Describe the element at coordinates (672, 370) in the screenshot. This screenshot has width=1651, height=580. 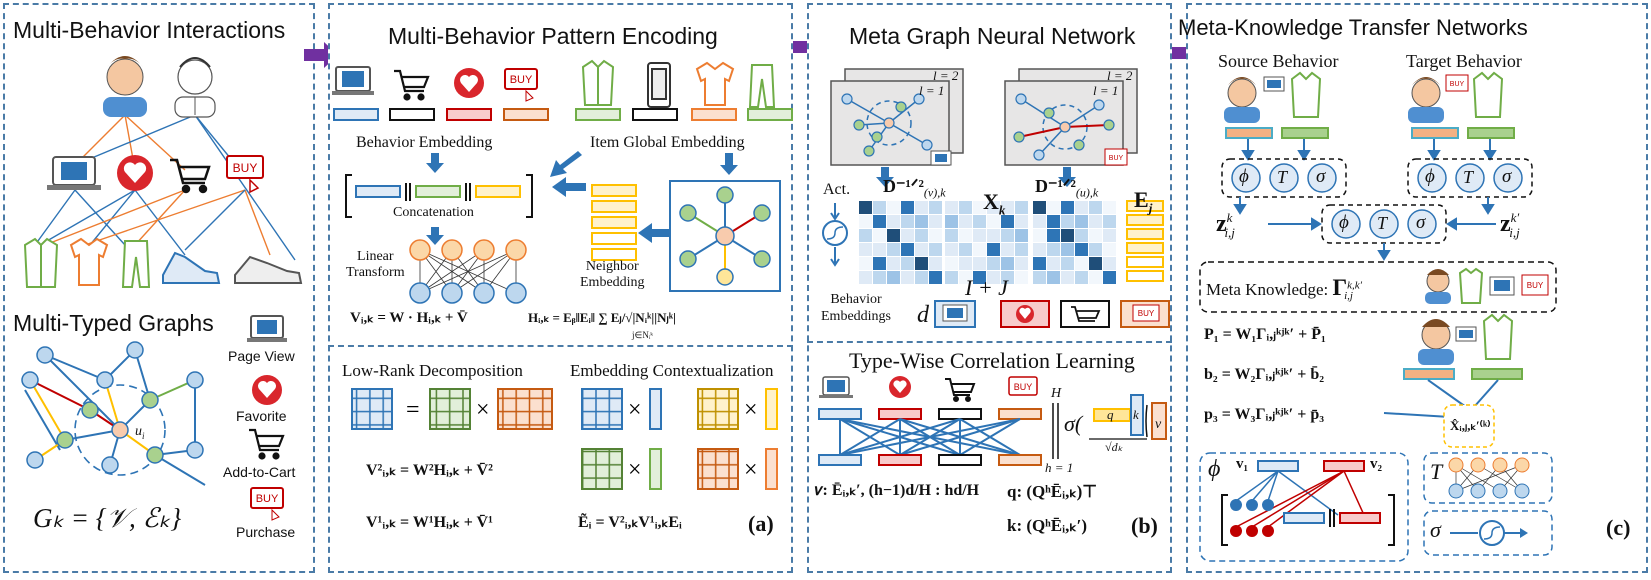
I see `contextualization-title: Embedding Contextualization` at that location.